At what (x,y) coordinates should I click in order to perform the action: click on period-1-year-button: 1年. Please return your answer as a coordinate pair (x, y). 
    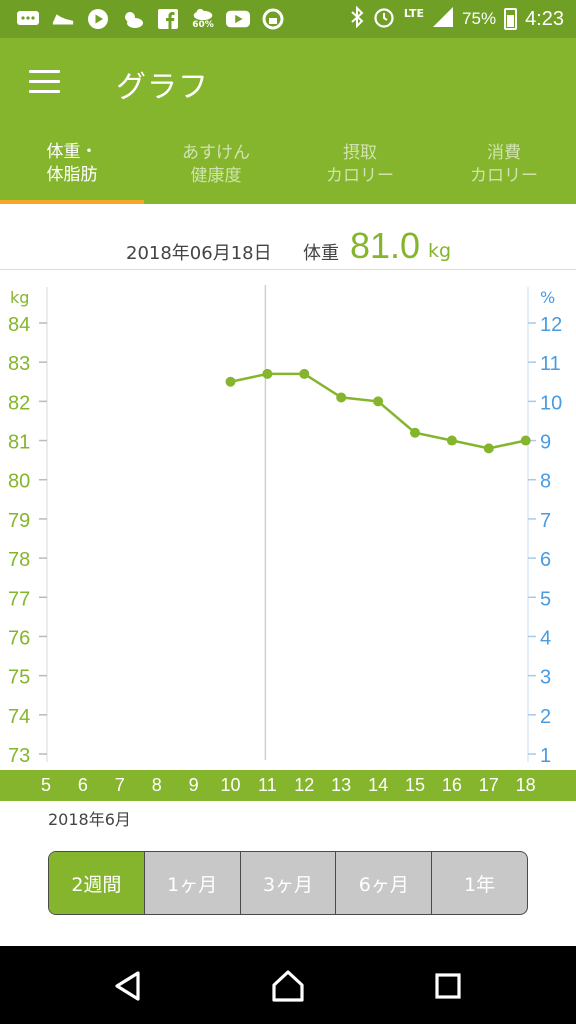
    Looking at the image, I should click on (480, 884).